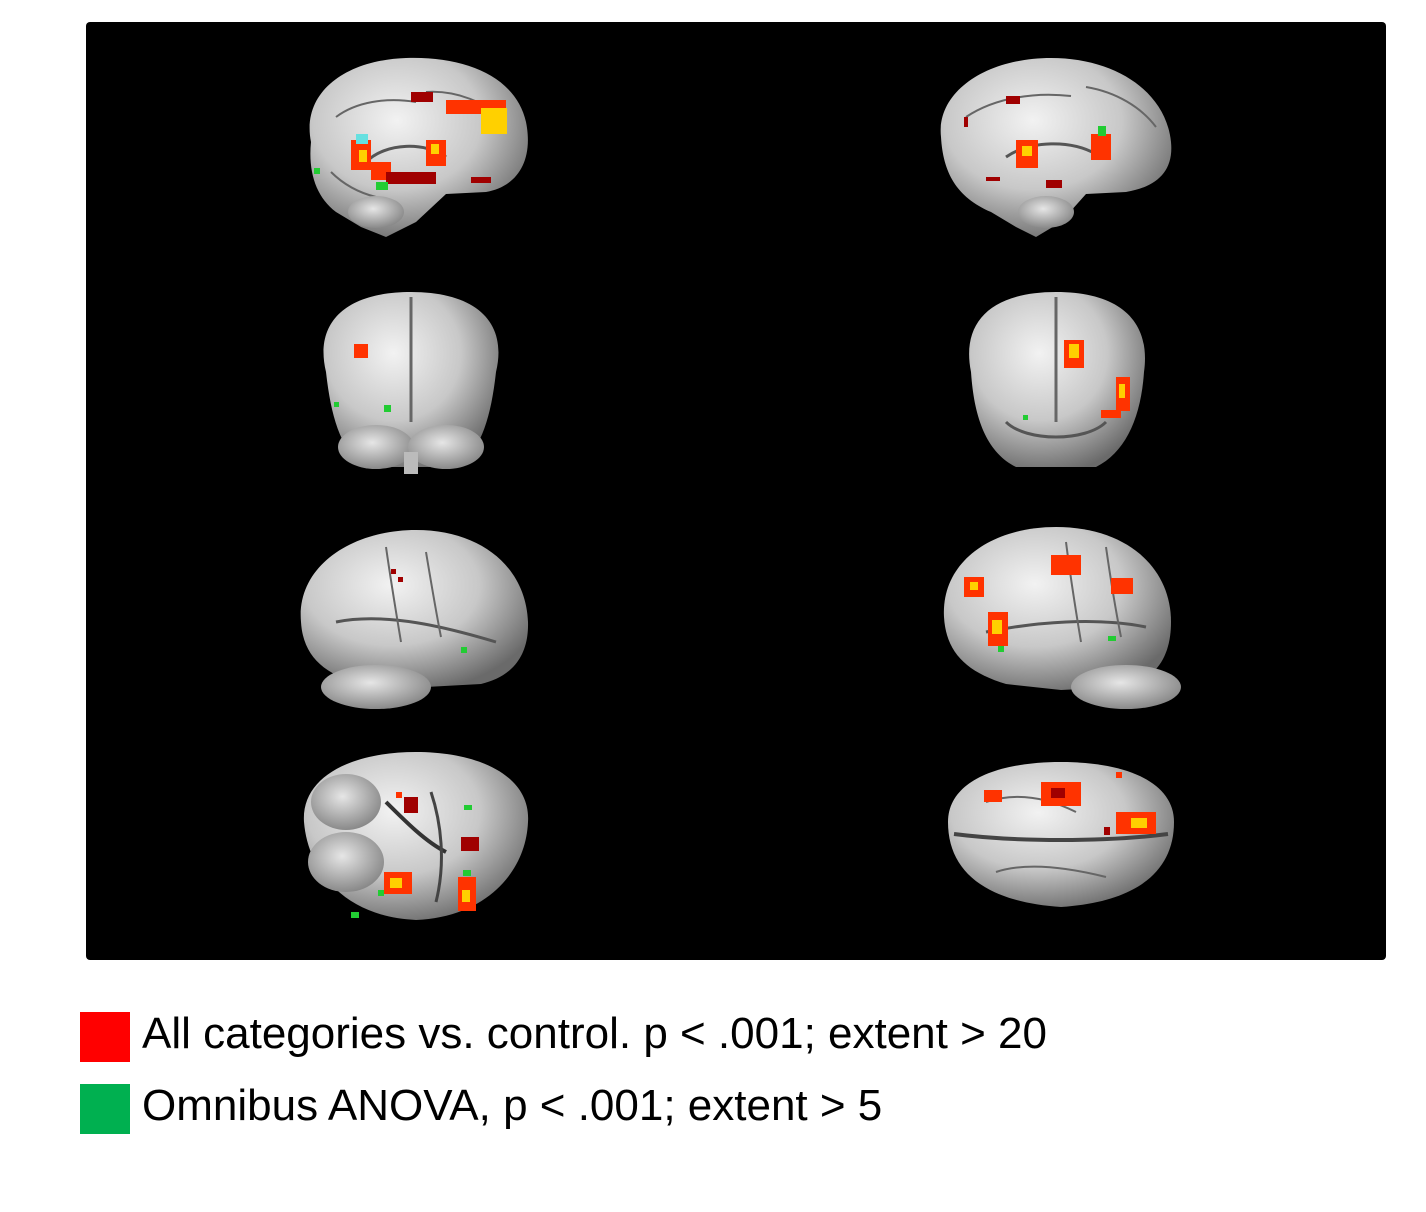 The image size is (1426, 1212). I want to click on brain-inferior-view, so click(416, 836).